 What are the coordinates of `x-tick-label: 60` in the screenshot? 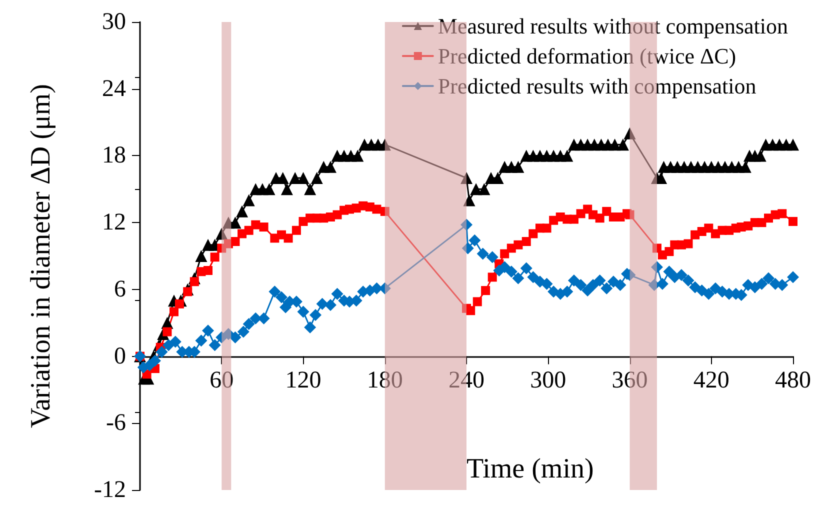 It's located at (222, 380).